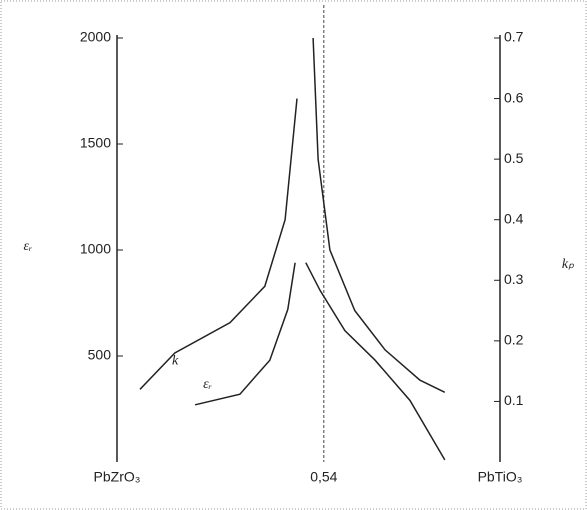  Describe the element at coordinates (500, 477) in the screenshot. I see `x-tick-label: PbTiO₃` at that location.